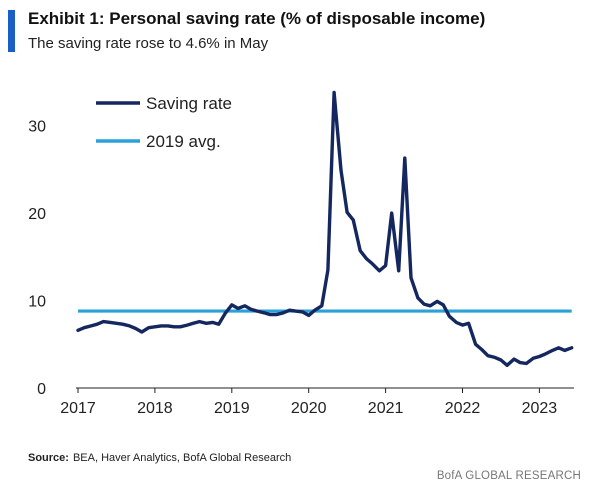  What do you see at coordinates (508, 476) in the screenshot?
I see `brand-footer: BofA GLOBAL RESEARCH` at bounding box center [508, 476].